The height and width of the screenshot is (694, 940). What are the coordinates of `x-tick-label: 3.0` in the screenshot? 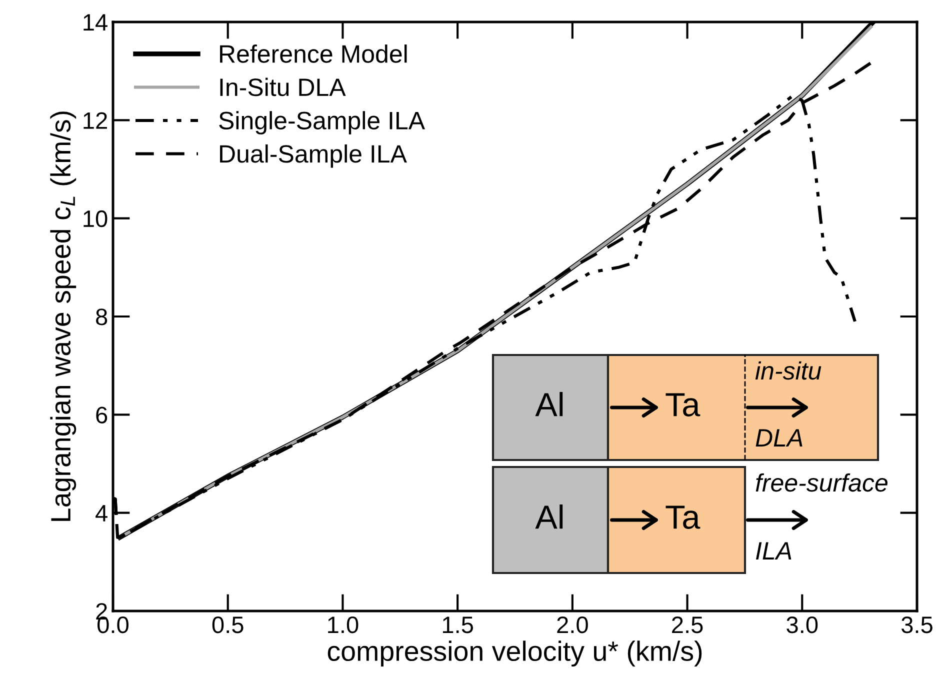 It's located at (802, 625).